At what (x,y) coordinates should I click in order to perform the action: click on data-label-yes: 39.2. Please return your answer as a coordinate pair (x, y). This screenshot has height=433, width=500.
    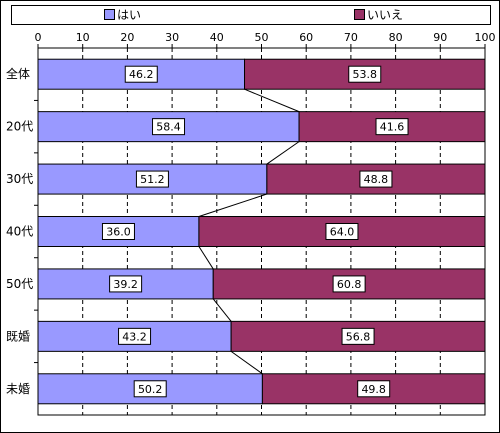
    Looking at the image, I should click on (125, 284).